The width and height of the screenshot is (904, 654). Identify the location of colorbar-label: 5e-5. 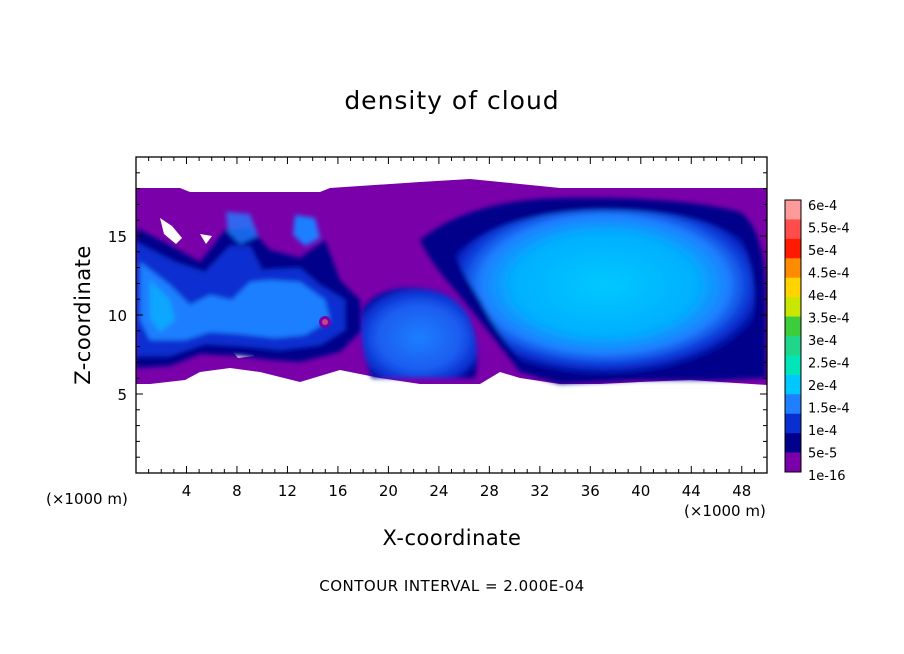
(822, 454).